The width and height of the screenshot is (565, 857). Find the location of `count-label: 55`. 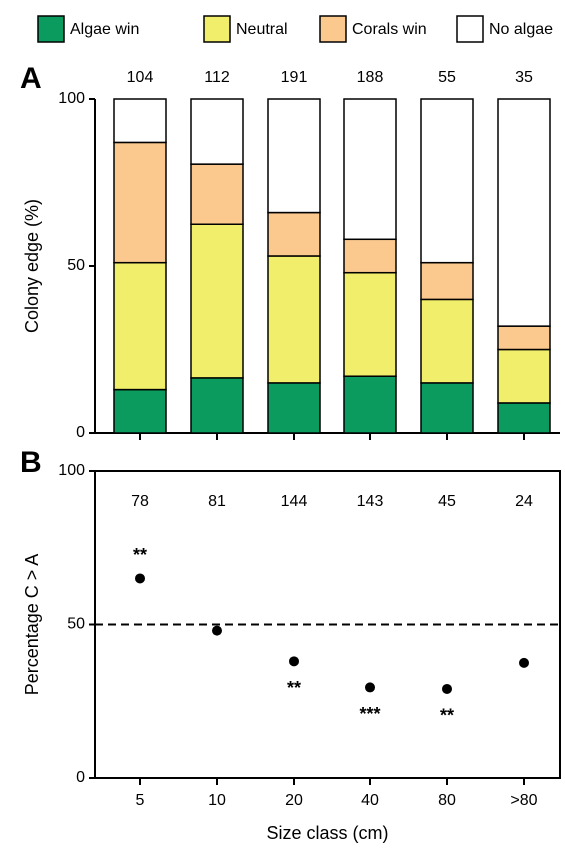

count-label: 55 is located at coordinates (447, 77).